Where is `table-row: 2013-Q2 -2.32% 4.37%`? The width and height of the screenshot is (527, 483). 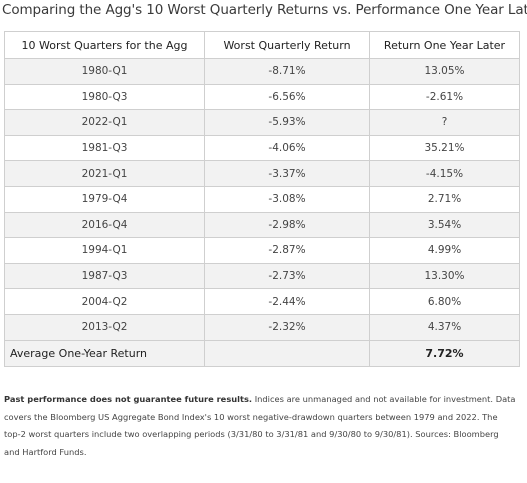
table-row: 2013-Q2 -2.32% 4.37% is located at coordinates (262, 327).